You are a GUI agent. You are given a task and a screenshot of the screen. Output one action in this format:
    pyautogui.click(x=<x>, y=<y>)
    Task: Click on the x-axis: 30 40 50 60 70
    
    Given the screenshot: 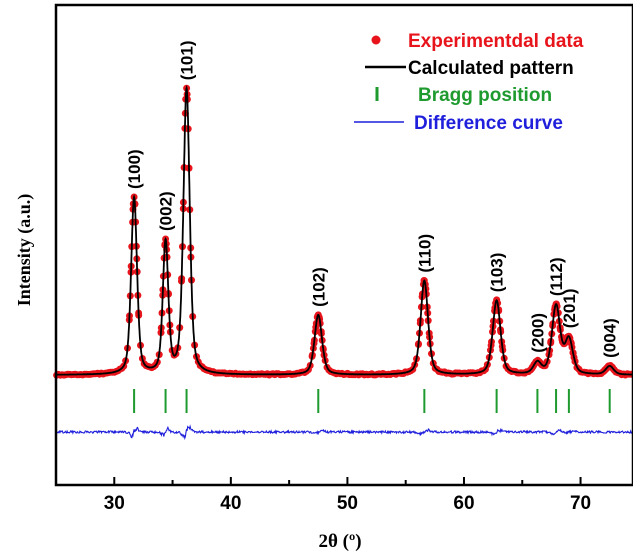 What is the action you would take?
    pyautogui.click(x=323, y=495)
    